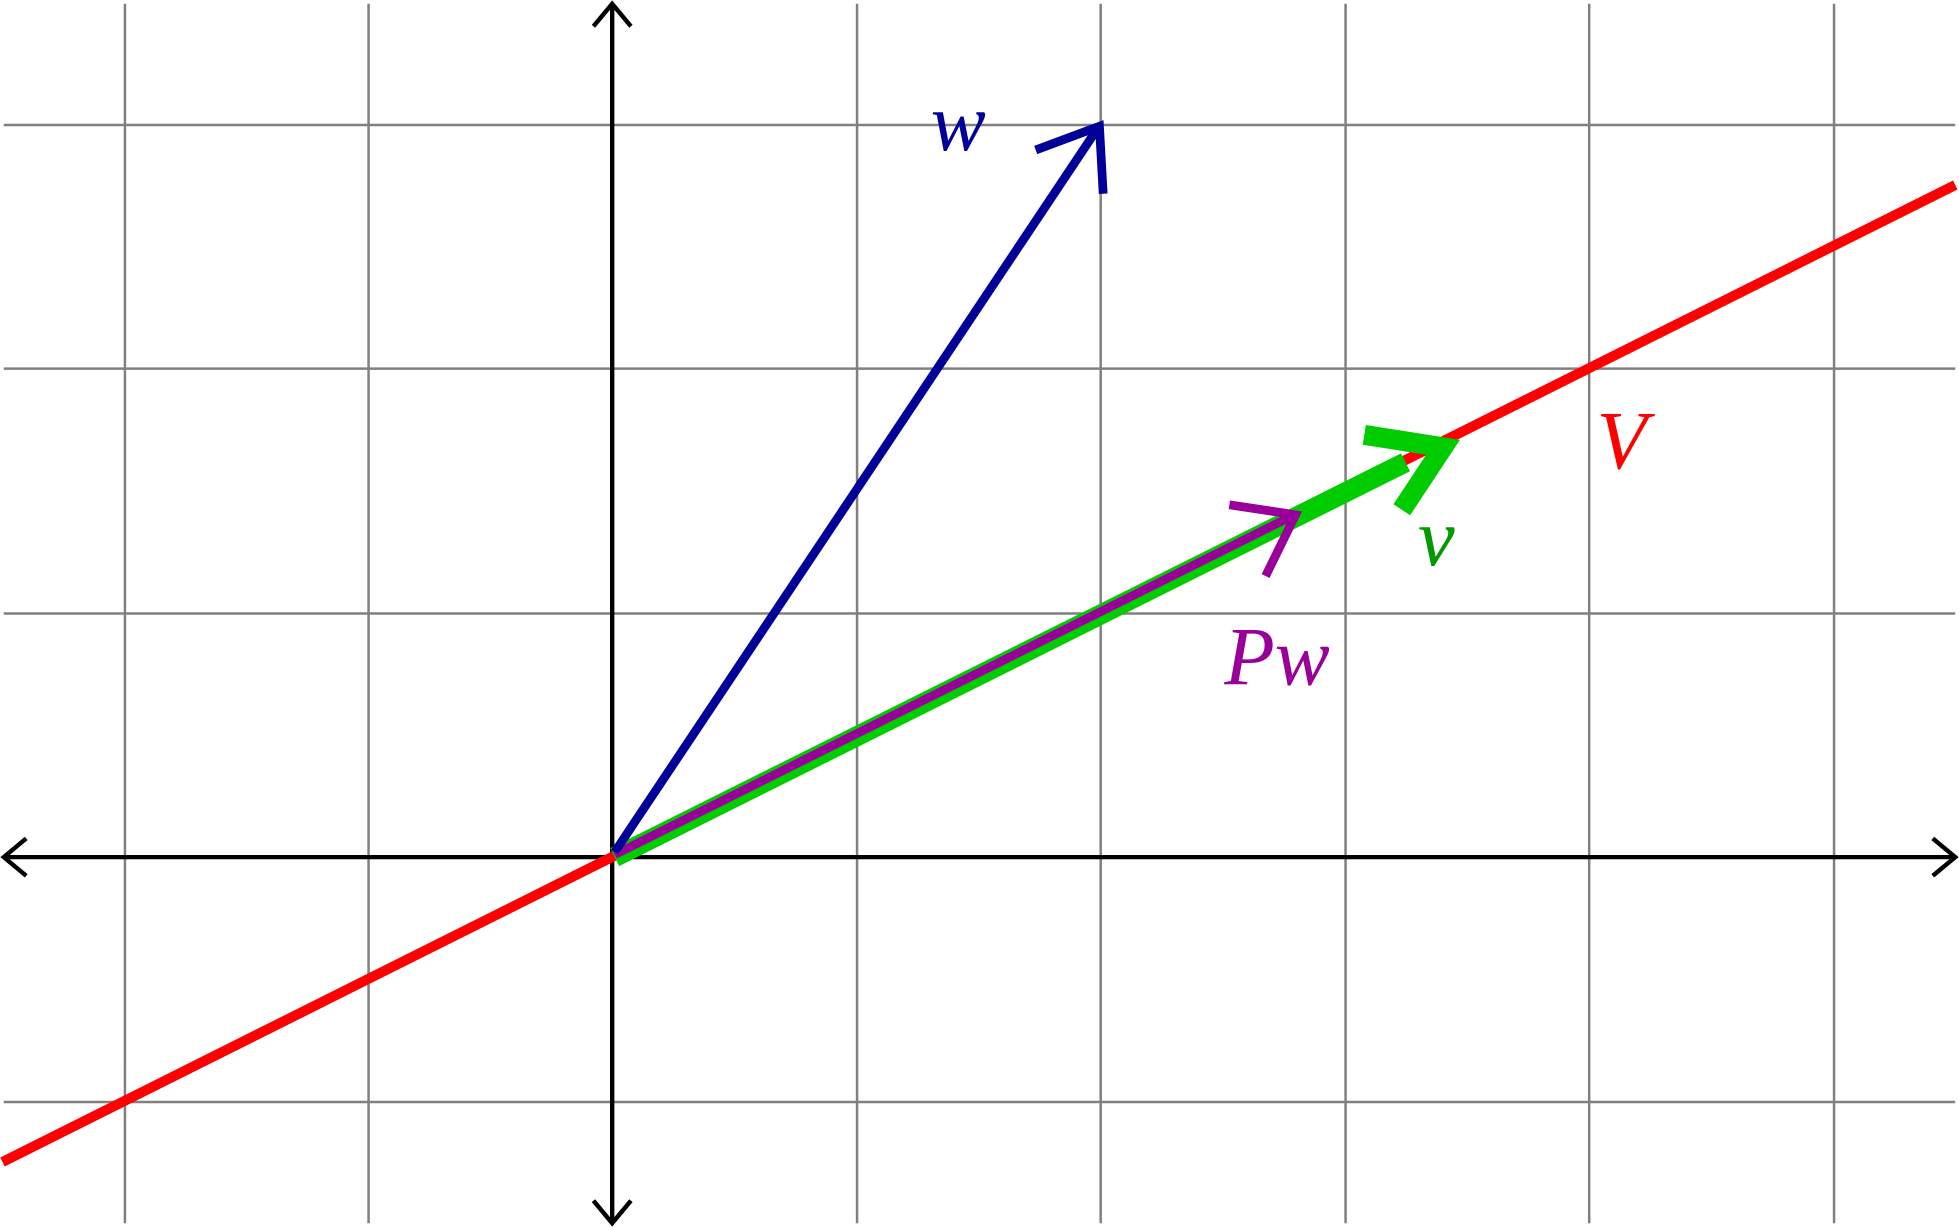 This screenshot has height=1227, width=1959. I want to click on label-v: v, so click(1436, 537).